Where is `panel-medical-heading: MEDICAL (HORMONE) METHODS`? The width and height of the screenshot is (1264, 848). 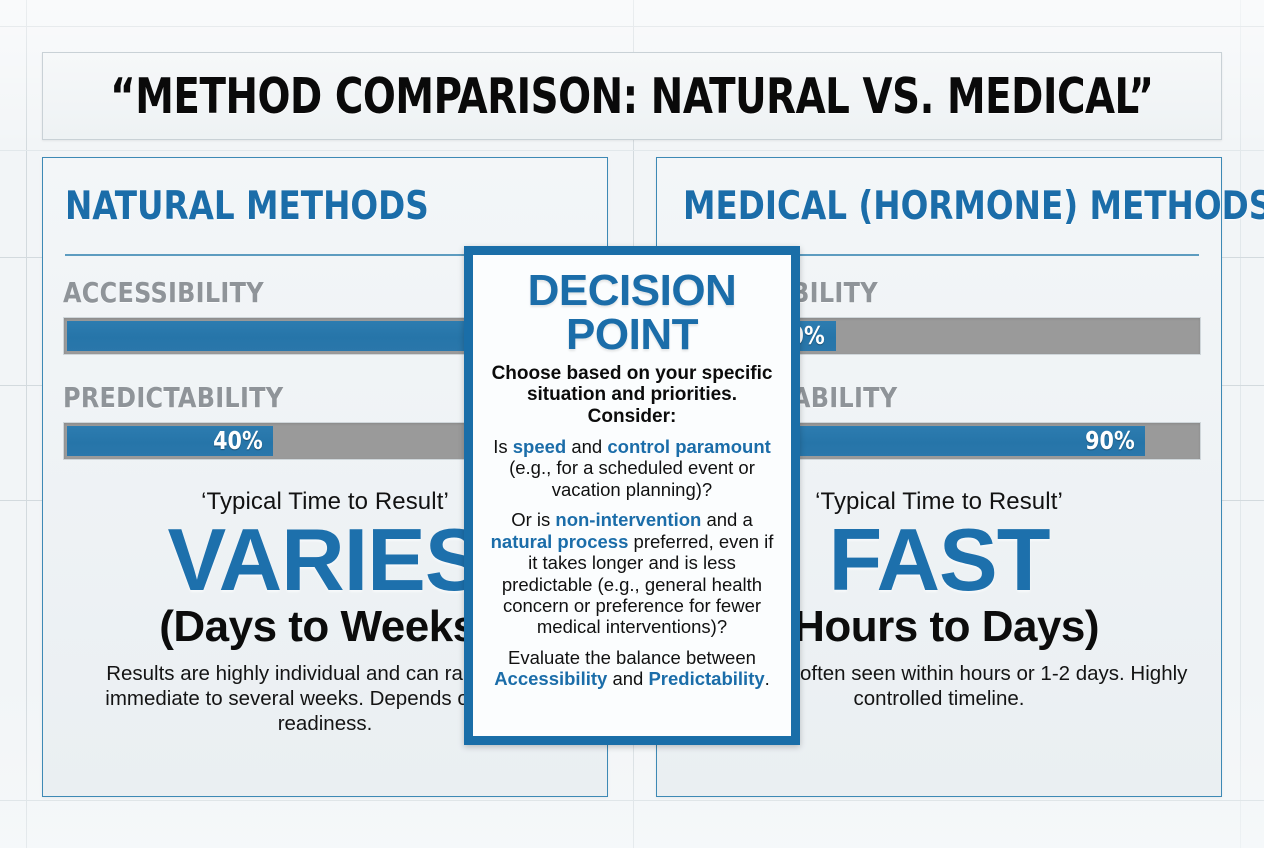 panel-medical-heading: MEDICAL (HORMONE) METHODS is located at coordinates (973, 206).